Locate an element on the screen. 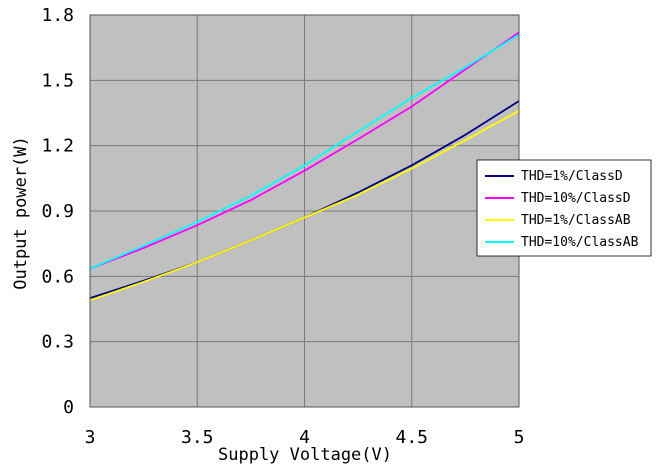 The width and height of the screenshot is (656, 465). y-tick-label: 0.9 is located at coordinates (57, 211).